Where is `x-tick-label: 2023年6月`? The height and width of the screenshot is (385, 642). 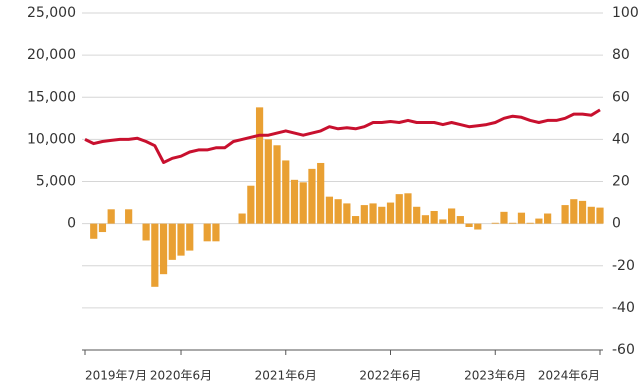 x-tick-label: 2023年6月 is located at coordinates (495, 376).